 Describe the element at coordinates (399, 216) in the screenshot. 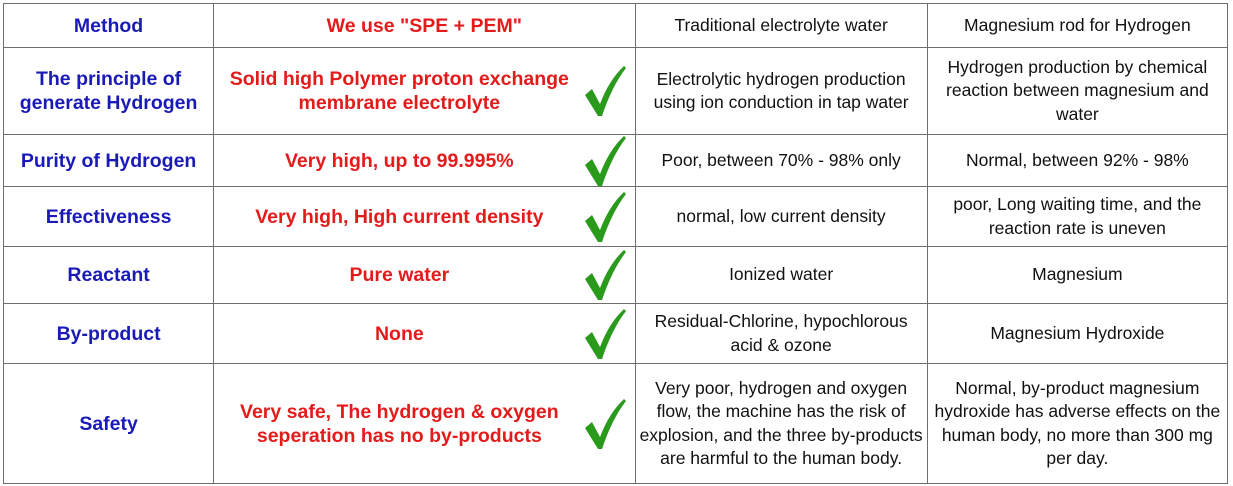

I see `row-ours: Very high, High current density` at that location.